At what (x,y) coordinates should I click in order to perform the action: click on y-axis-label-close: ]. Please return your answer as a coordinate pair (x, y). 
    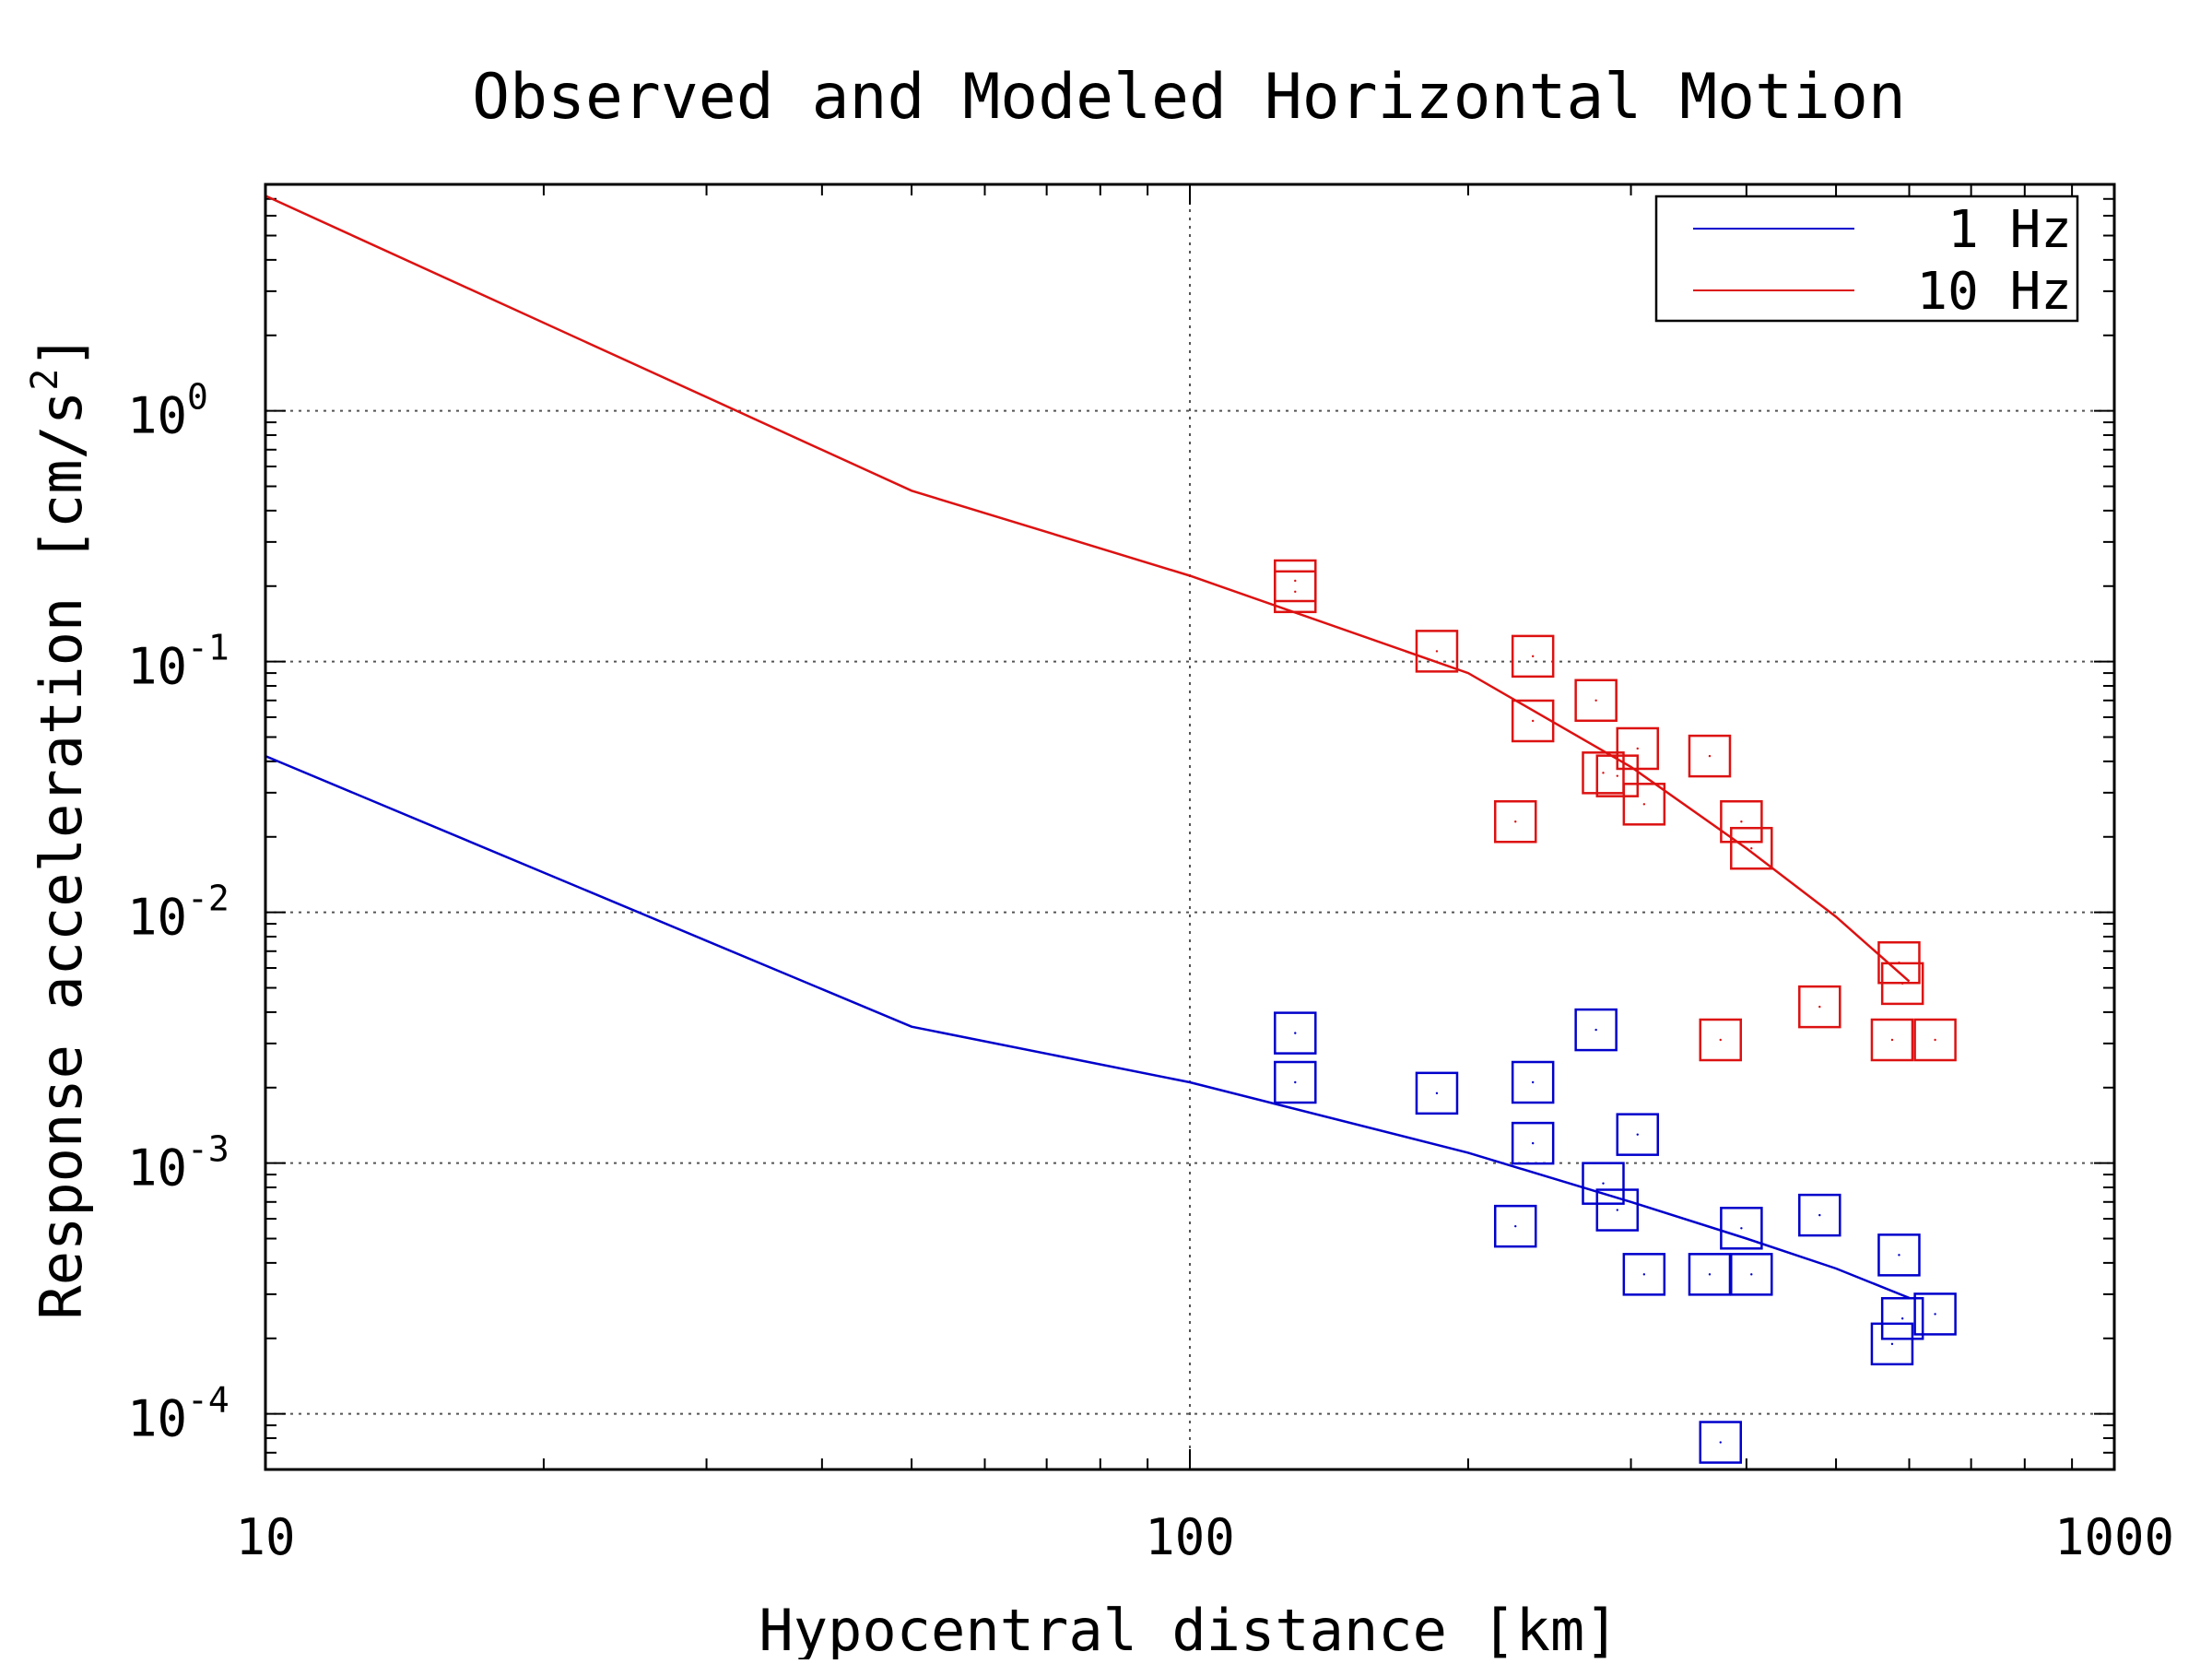
    Looking at the image, I should click on (61, 351).